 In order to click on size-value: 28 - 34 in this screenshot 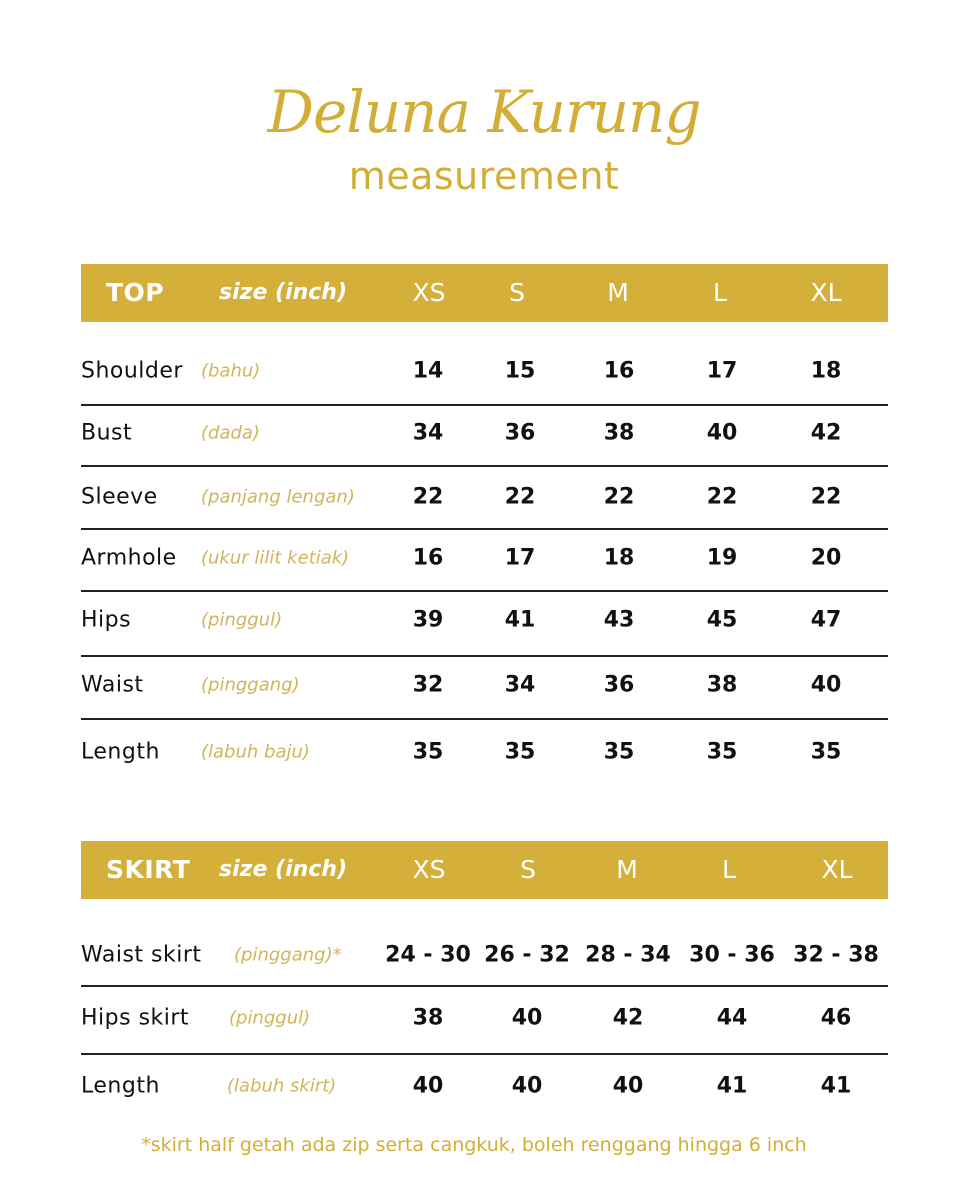, I will do `click(628, 955)`.